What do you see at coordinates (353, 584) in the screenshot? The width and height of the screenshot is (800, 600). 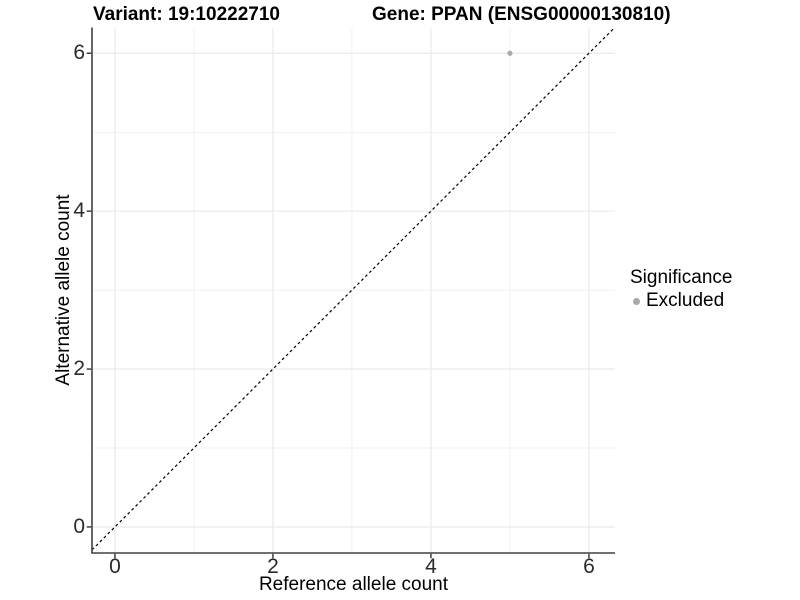 I see `x-axis-label: Reference allele count` at bounding box center [353, 584].